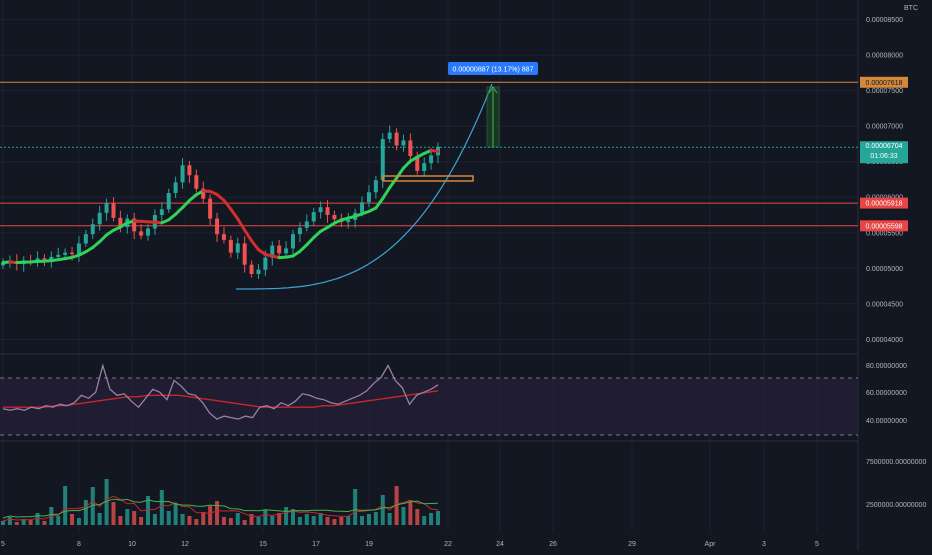 The width and height of the screenshot is (932, 555). I want to click on volume-label-low: 2500000.00000000, so click(896, 505).